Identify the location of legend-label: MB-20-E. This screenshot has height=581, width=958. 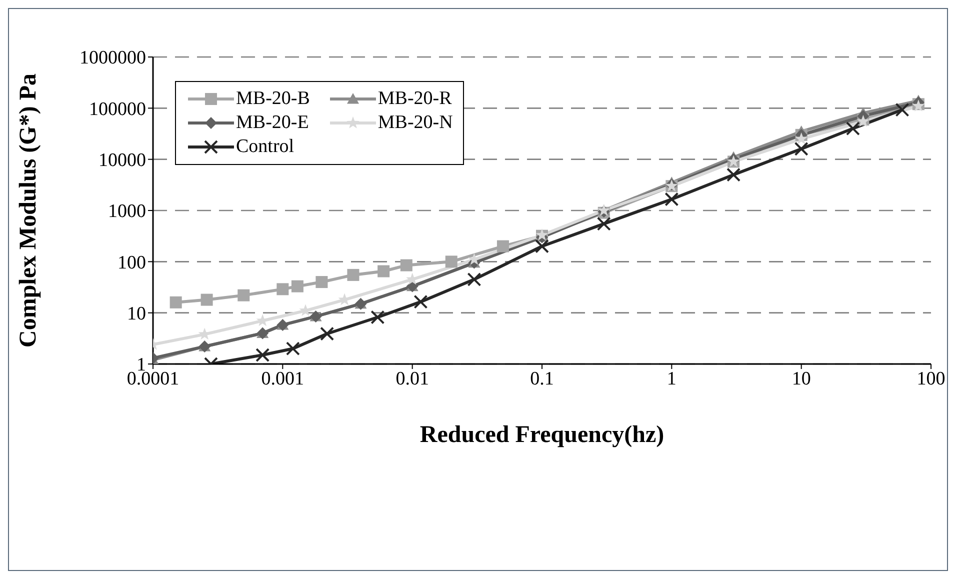
(272, 123).